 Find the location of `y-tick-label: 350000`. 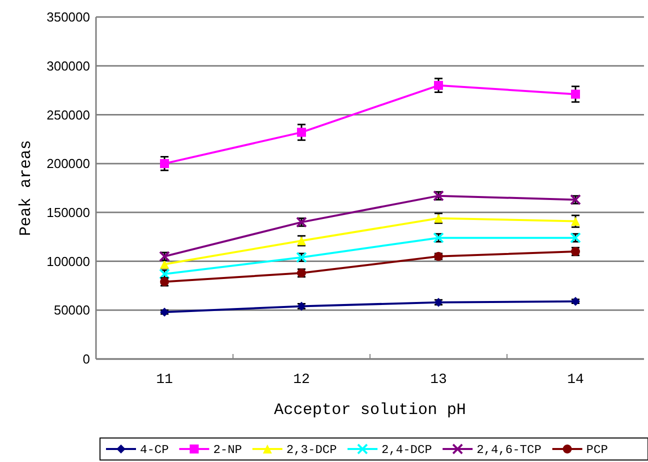

y-tick-label: 350000 is located at coordinates (68, 17).